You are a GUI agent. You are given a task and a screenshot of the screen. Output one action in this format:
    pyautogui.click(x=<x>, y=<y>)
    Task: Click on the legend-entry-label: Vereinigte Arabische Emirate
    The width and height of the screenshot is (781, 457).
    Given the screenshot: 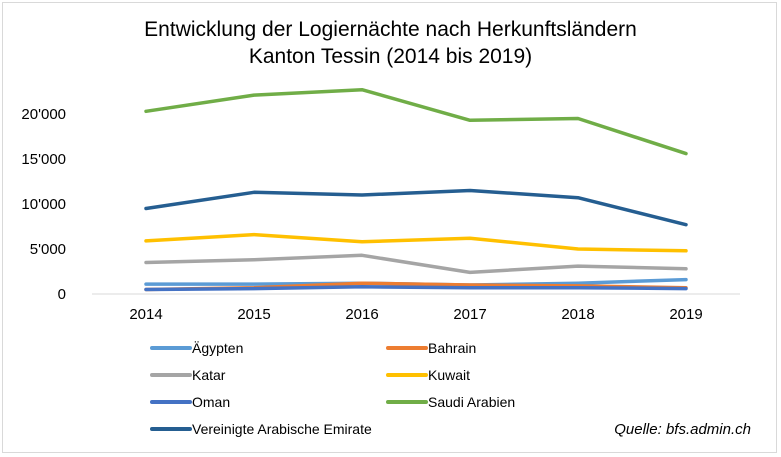 What is the action you would take?
    pyautogui.click(x=282, y=429)
    